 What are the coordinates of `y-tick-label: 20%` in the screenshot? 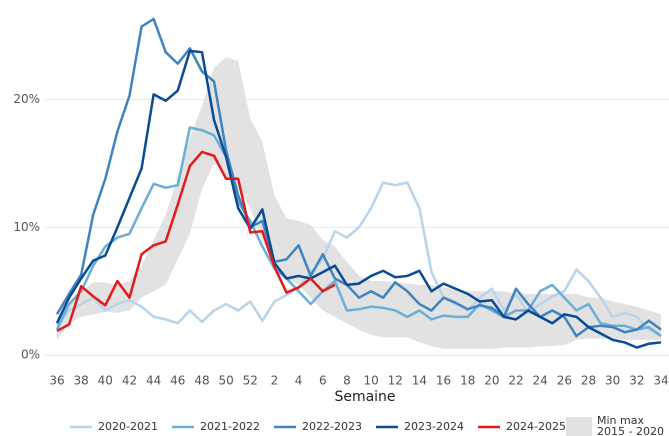 It's located at (26, 99).